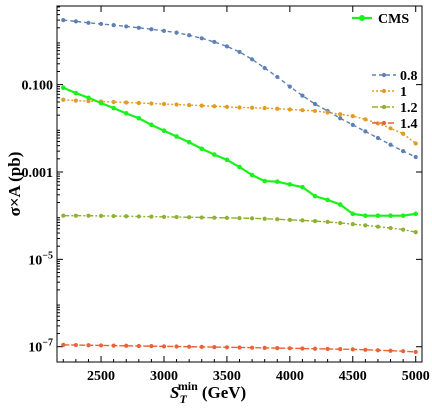  What do you see at coordinates (14, 184) in the screenshot?
I see `y-axis-label: σ×A (pb)` at bounding box center [14, 184].